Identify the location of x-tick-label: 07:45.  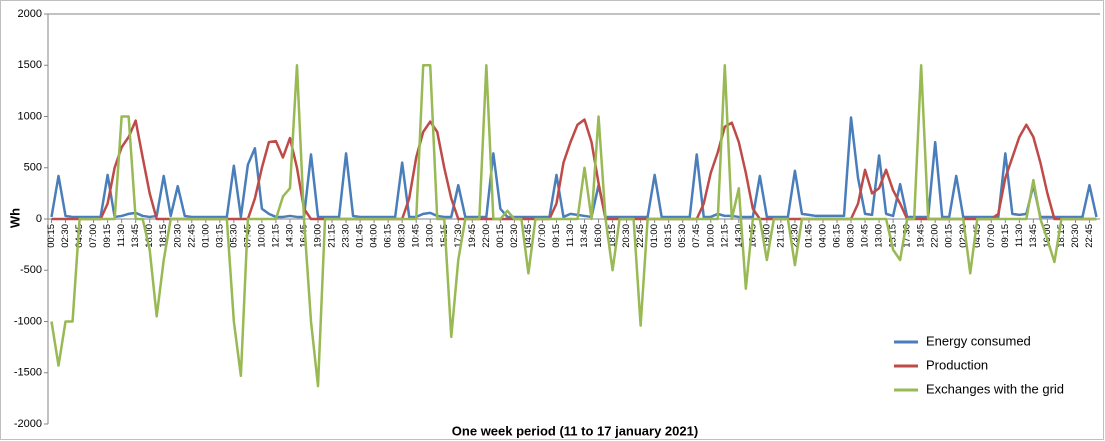
(696, 236).